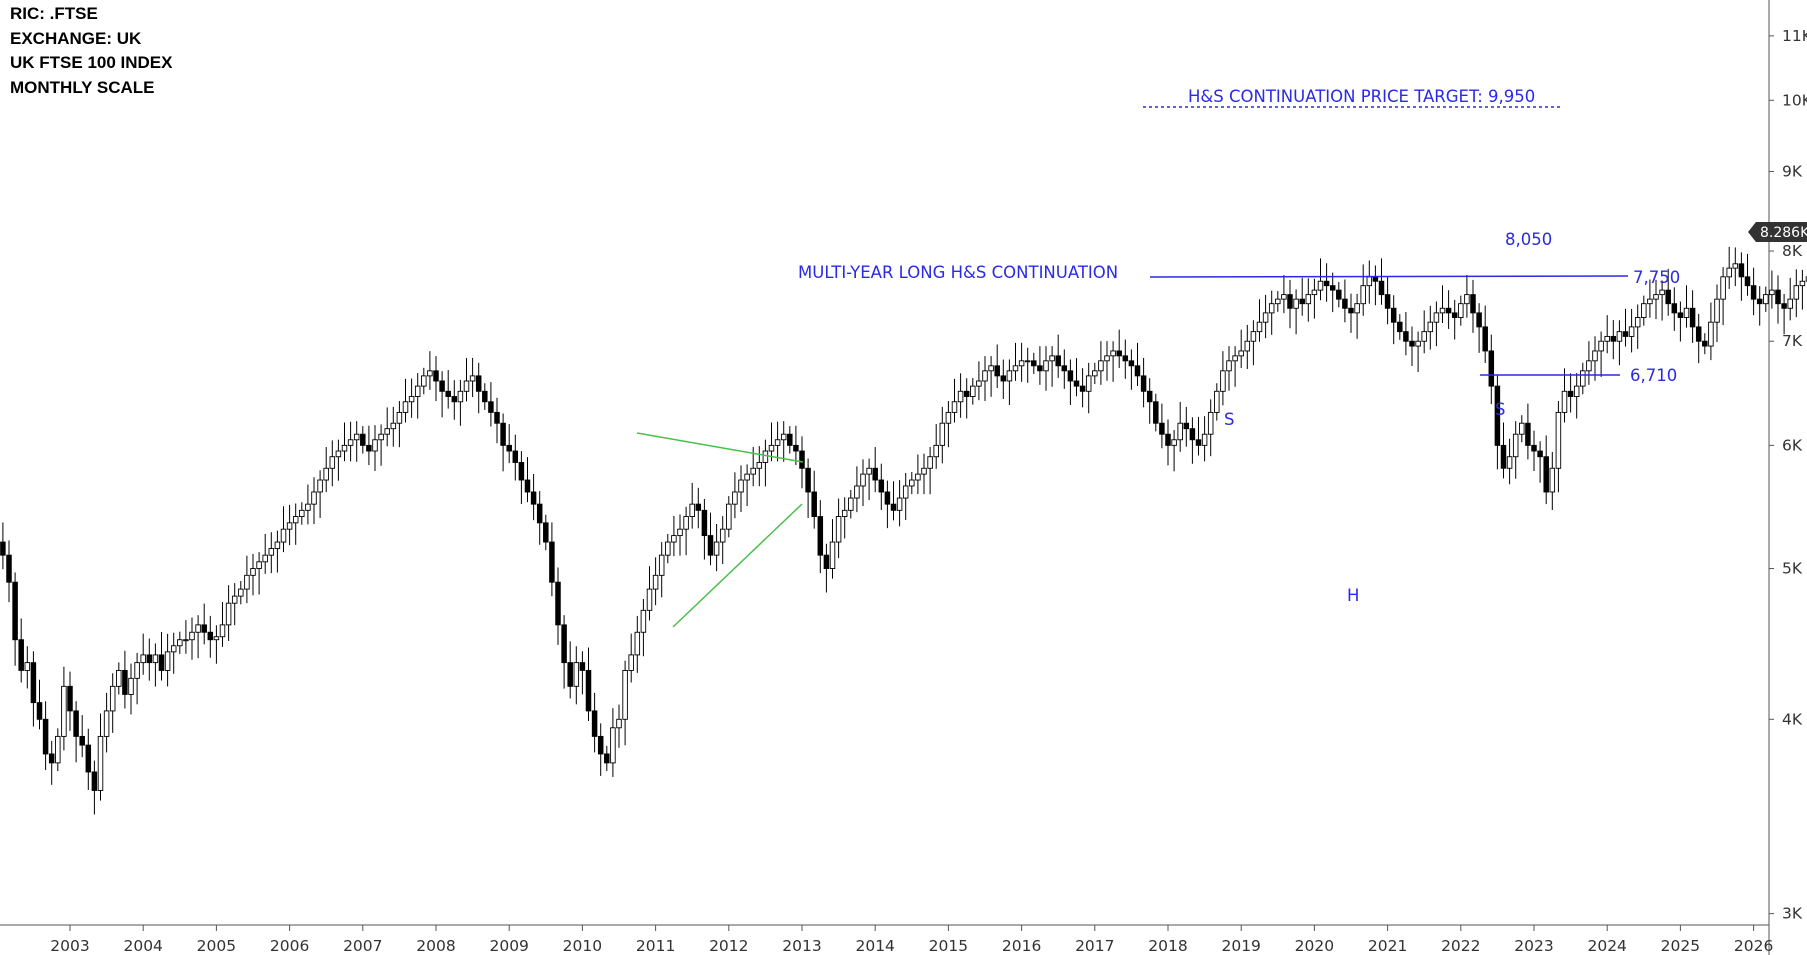 The image size is (1807, 955). Describe the element at coordinates (1792, 719) in the screenshot. I see `y-tick-label: 4K` at that location.